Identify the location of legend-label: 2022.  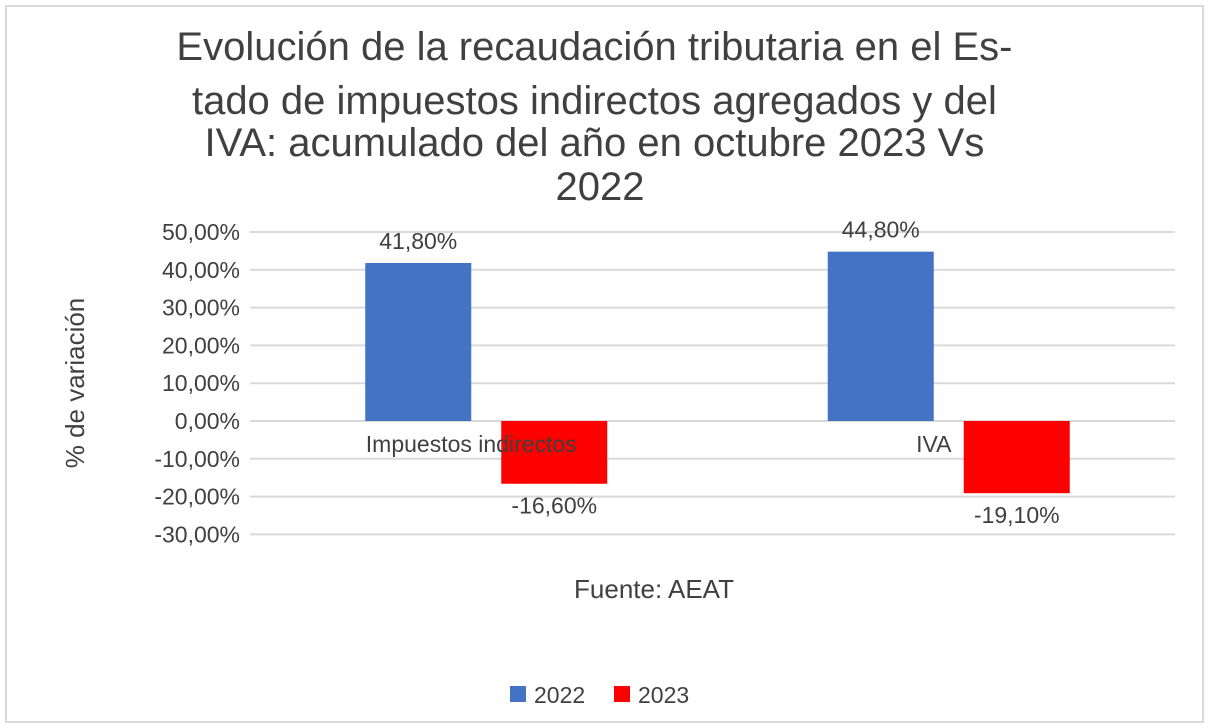
(559, 695).